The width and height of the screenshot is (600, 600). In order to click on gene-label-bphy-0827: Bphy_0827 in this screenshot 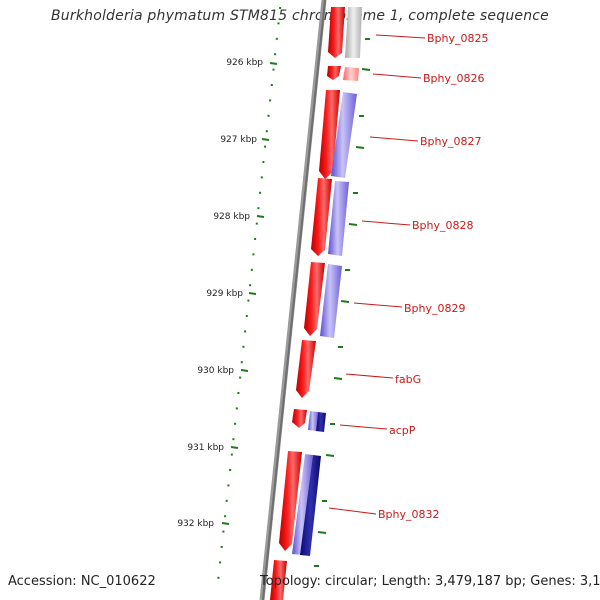, I will do `click(451, 141)`.